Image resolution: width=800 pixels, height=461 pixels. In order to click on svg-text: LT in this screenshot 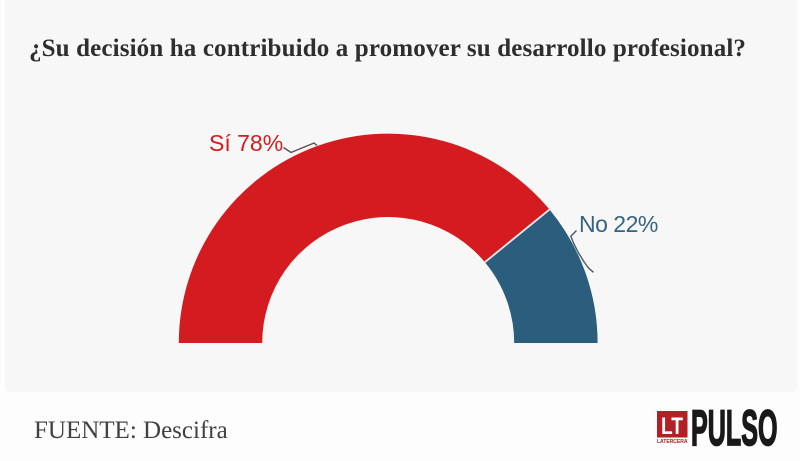, I will do `click(672, 426)`.